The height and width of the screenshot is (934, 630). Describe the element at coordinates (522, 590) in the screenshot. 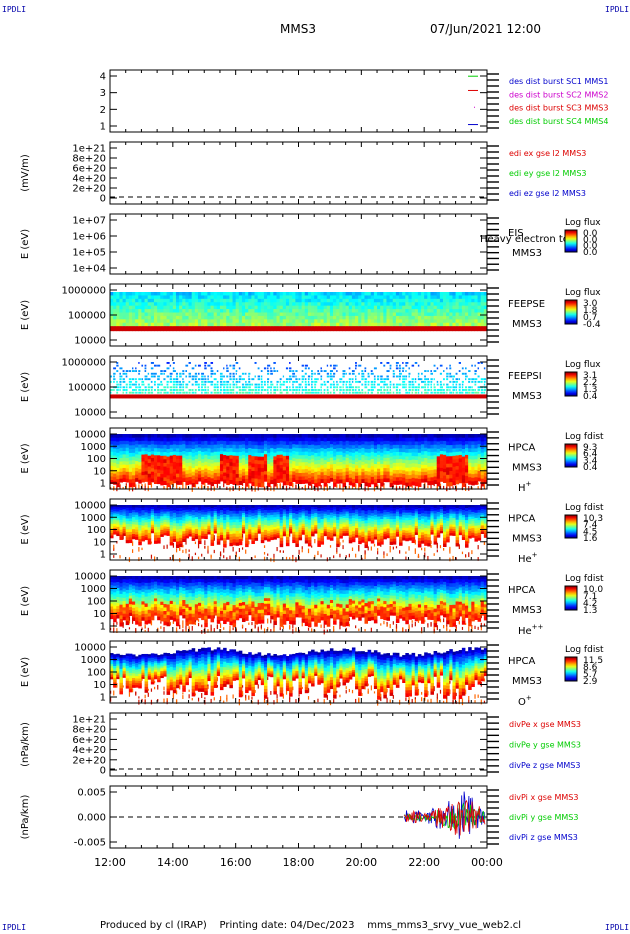

I see `hpca_hepp-instrument-label: HPCA` at that location.